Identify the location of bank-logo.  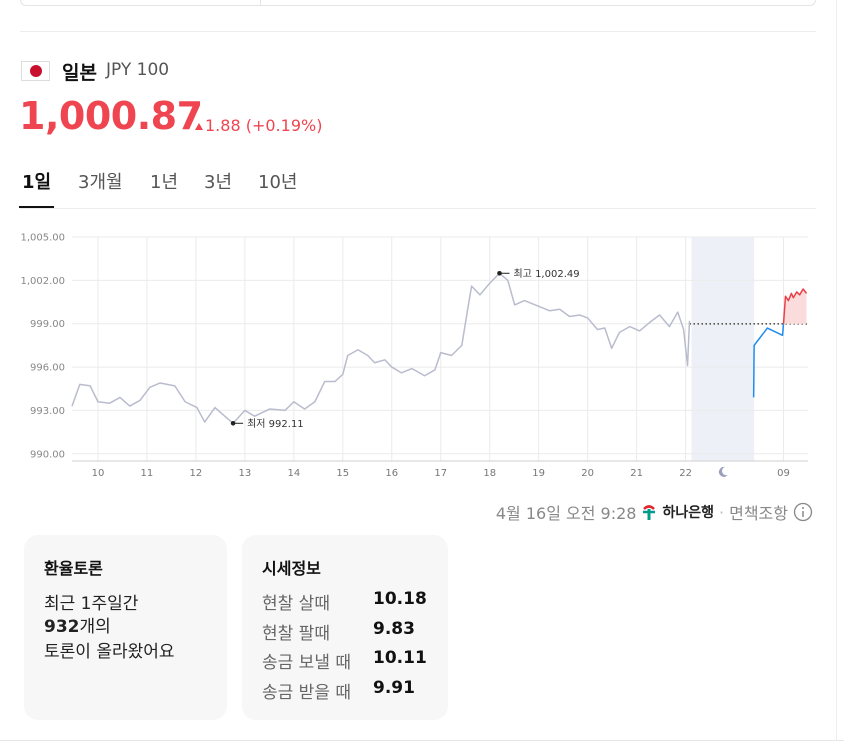
(649, 512).